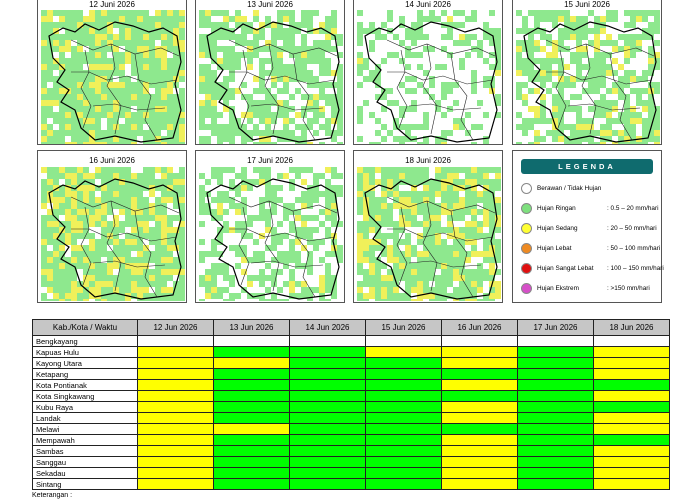 This screenshot has width=700, height=500. Describe the element at coordinates (112, 4) in the screenshot. I see `map-date: 12 Juni 2026` at that location.